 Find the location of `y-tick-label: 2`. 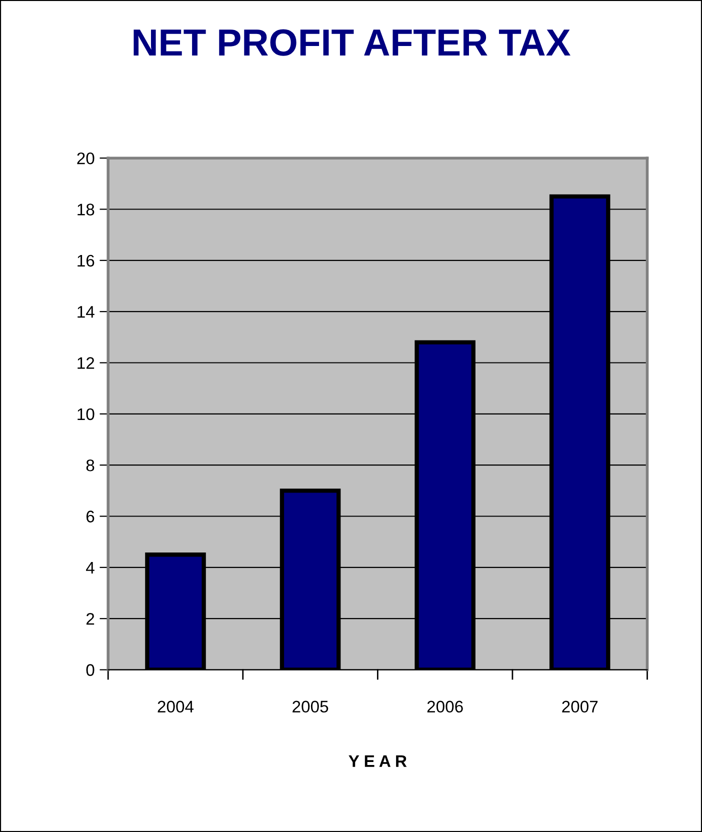

y-tick-label: 2 is located at coordinates (90, 618).